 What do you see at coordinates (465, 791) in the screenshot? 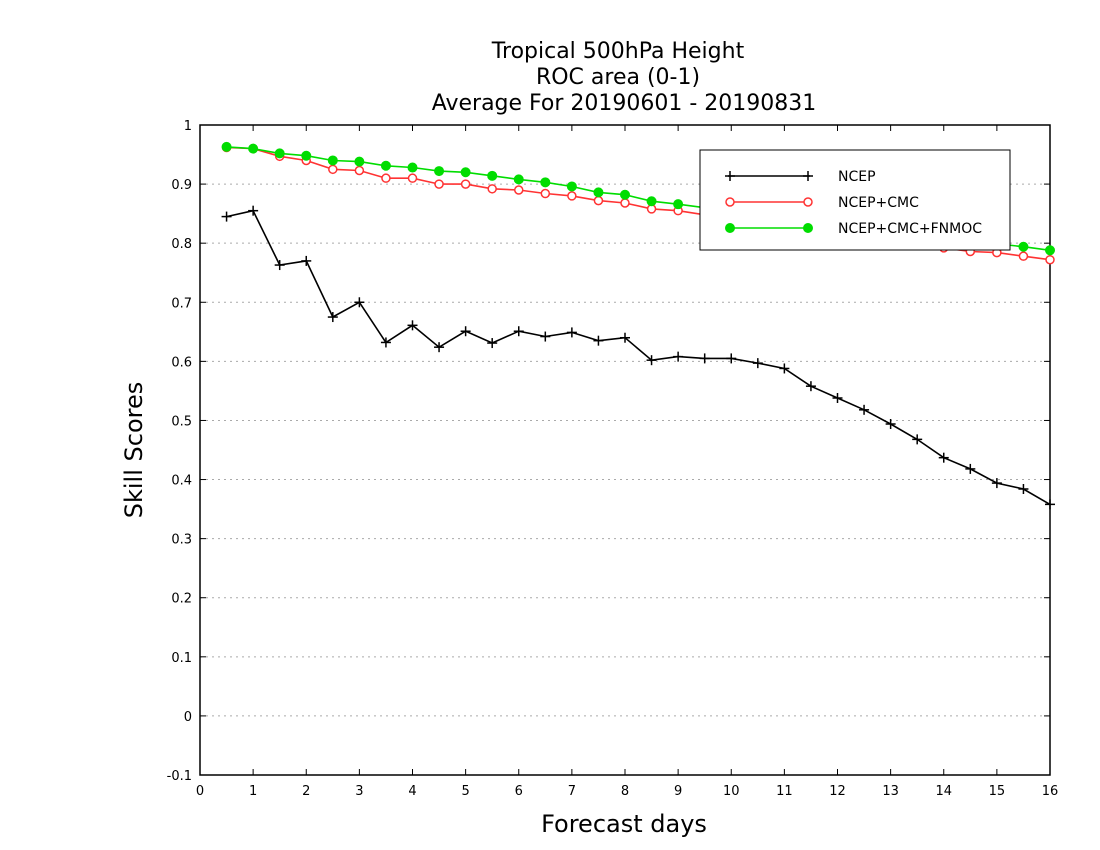
I see `x-tick-label: 5` at bounding box center [465, 791].